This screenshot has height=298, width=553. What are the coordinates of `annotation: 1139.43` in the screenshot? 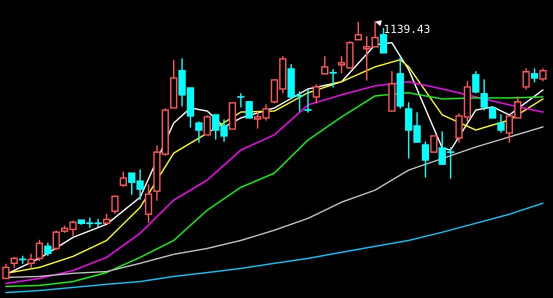 It's located at (407, 29).